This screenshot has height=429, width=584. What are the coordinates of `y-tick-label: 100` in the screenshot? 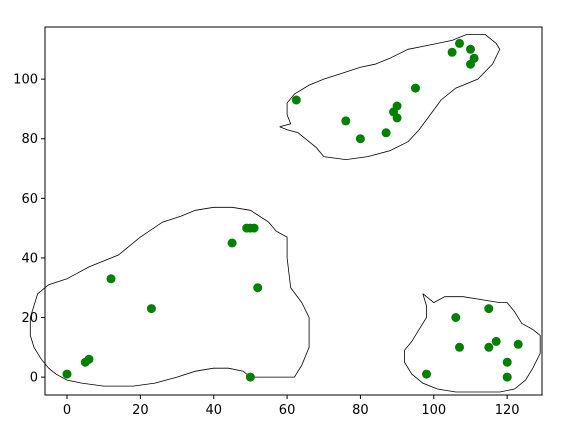 It's located at (25, 80).